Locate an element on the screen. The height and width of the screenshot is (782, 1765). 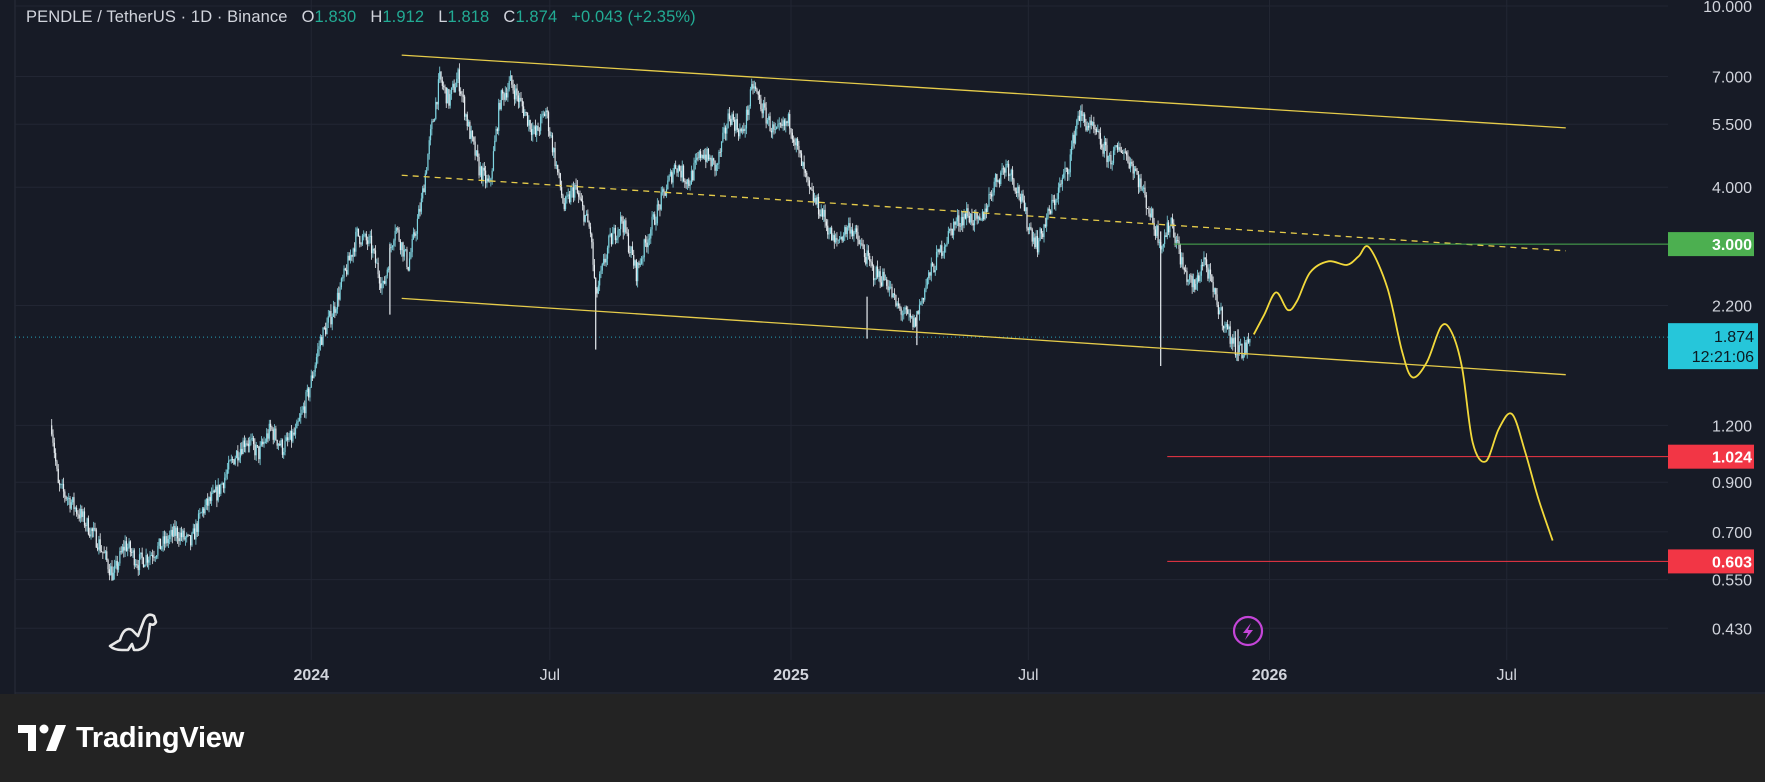
lightning-icon is located at coordinates (1248, 631).